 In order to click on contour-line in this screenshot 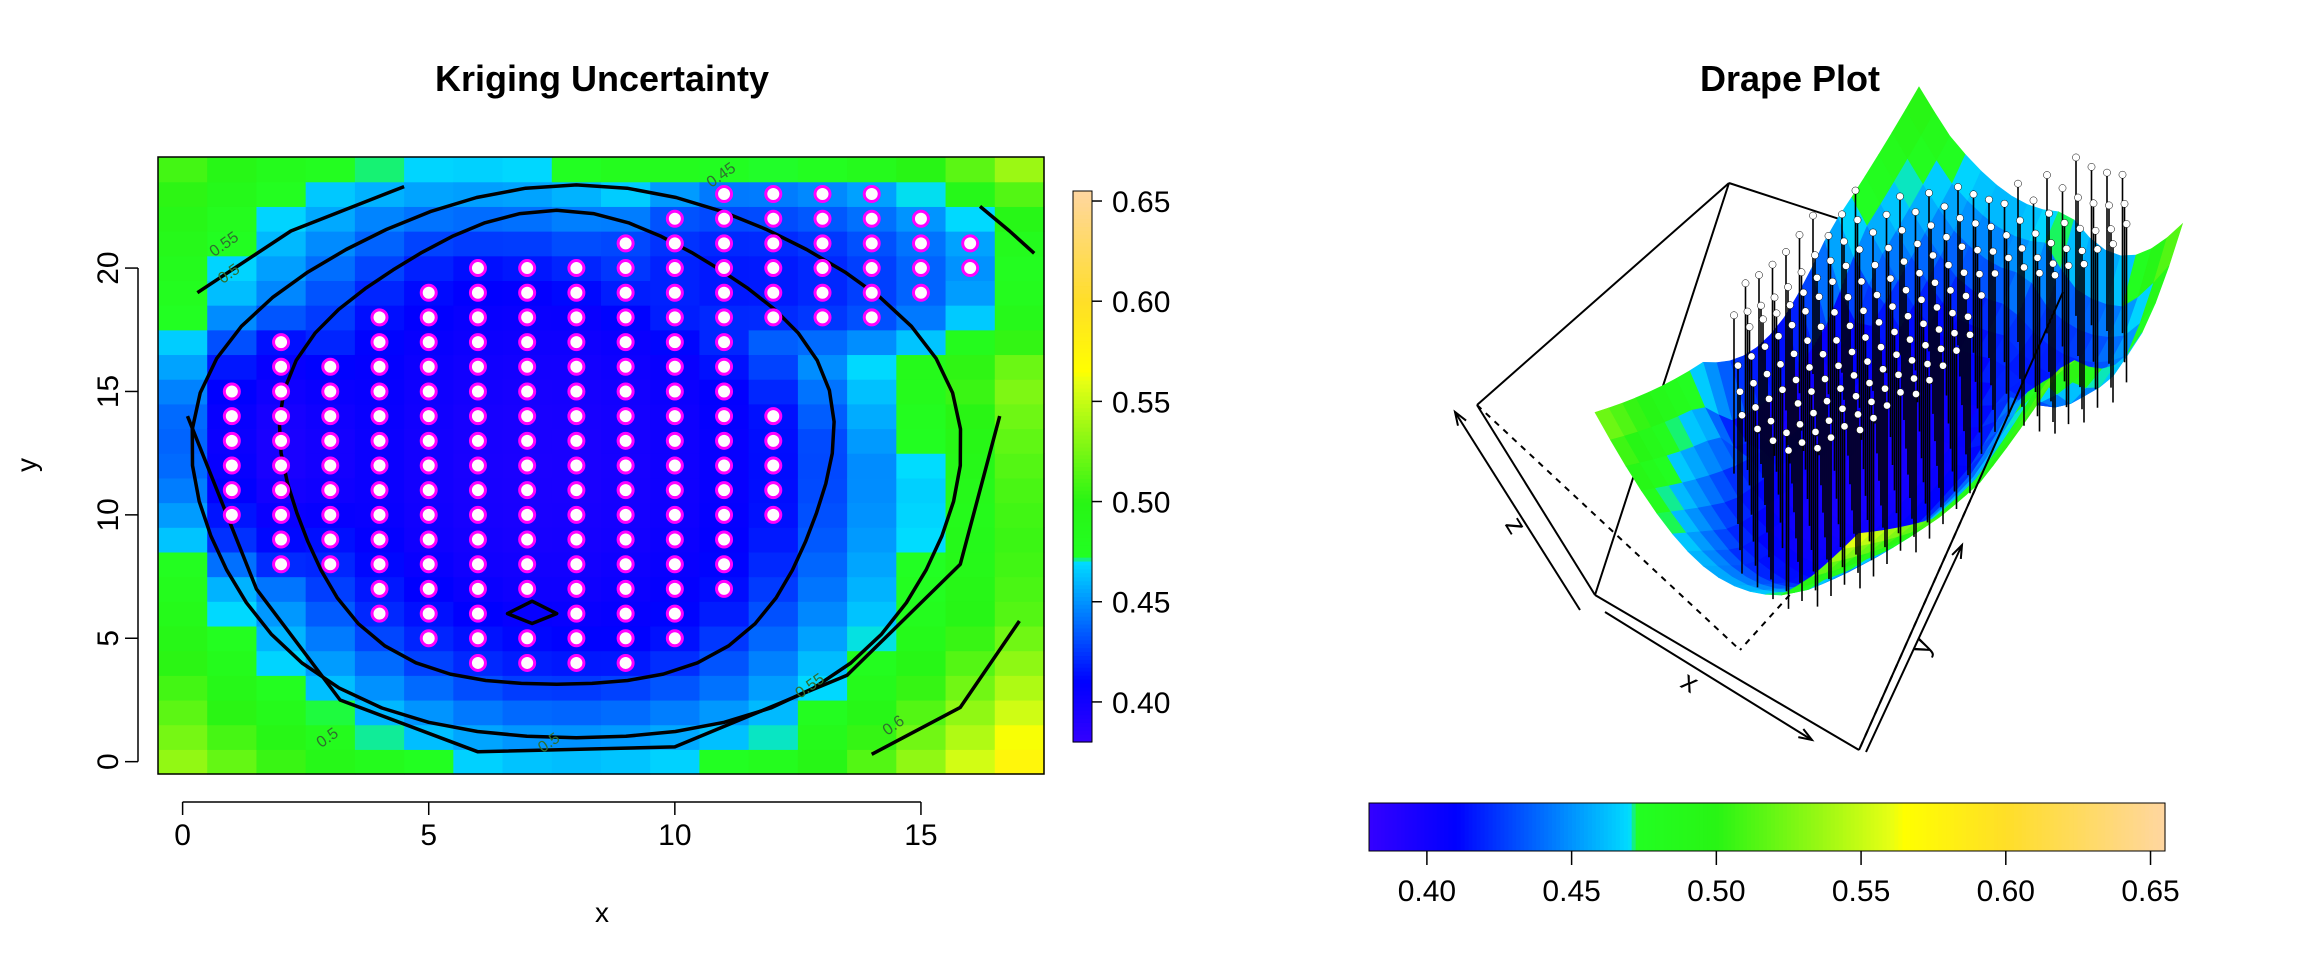, I will do `click(532, 612)`.